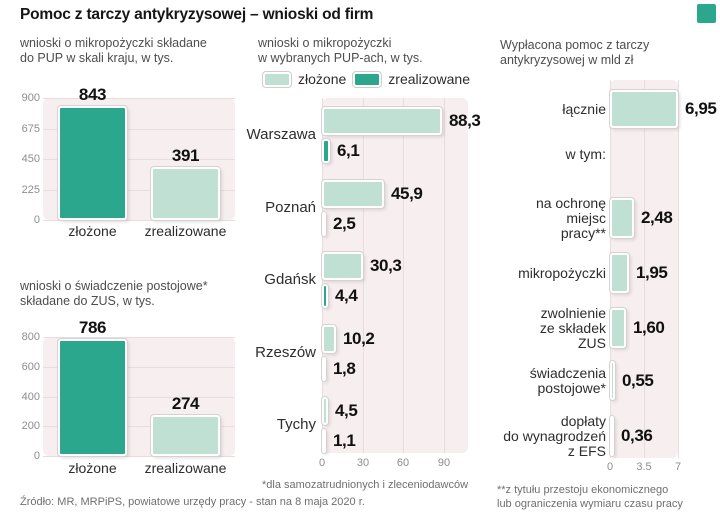 The height and width of the screenshot is (523, 720). Describe the element at coordinates (554, 436) in the screenshot. I see `row-label: dopłaty do wynagrodzeń z EFS` at that location.